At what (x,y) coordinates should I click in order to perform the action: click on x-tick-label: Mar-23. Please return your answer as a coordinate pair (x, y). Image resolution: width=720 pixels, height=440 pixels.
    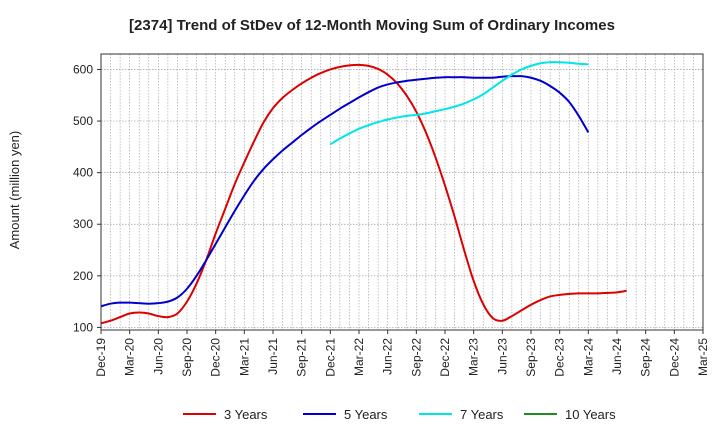
    Looking at the image, I should click on (474, 357).